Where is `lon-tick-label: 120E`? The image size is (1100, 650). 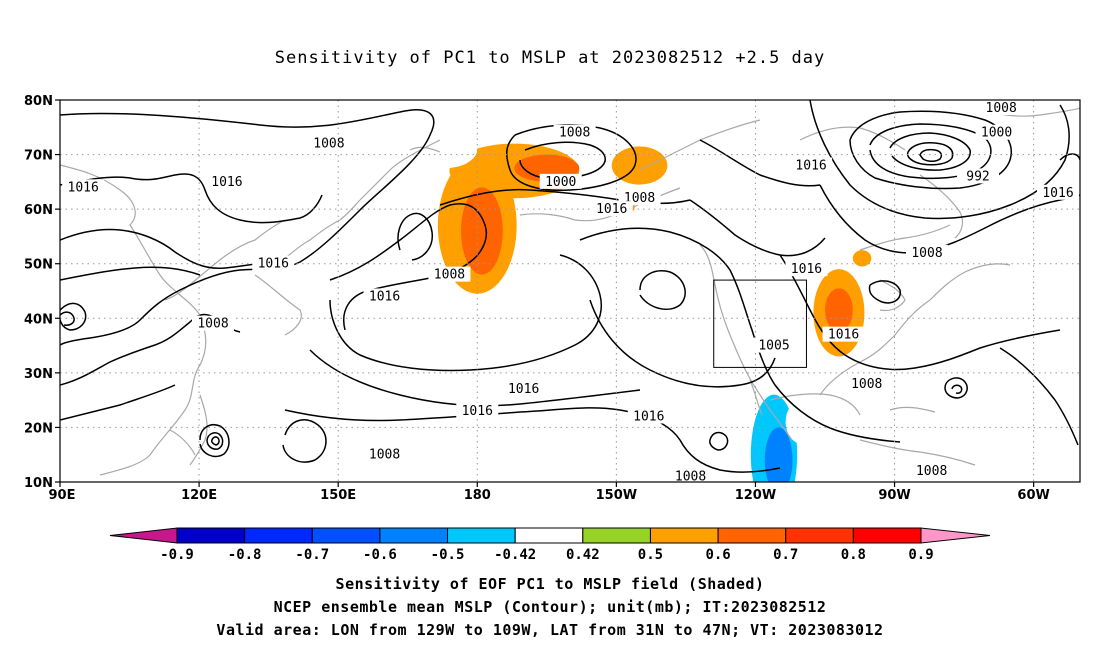 lon-tick-label: 120E is located at coordinates (199, 495).